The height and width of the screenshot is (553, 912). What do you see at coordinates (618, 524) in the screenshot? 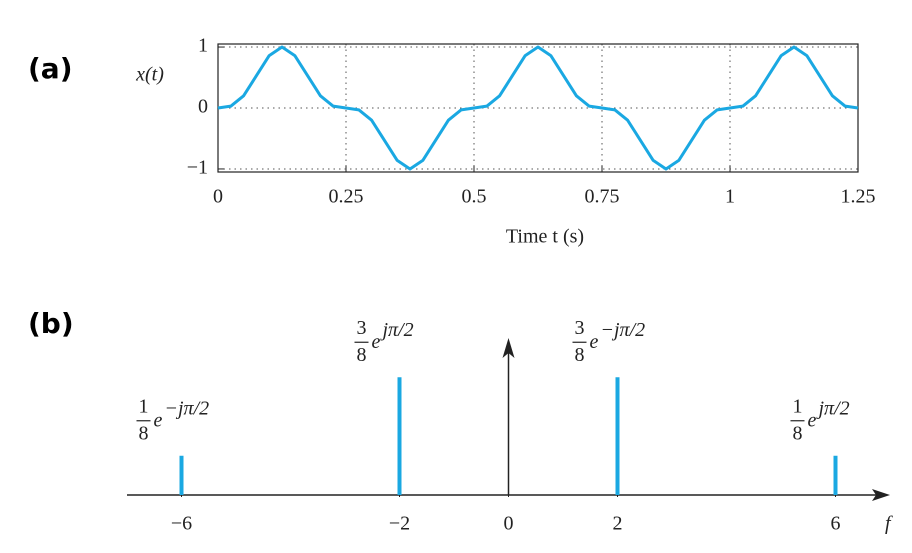
I see `x-tick-label: 2` at bounding box center [618, 524].